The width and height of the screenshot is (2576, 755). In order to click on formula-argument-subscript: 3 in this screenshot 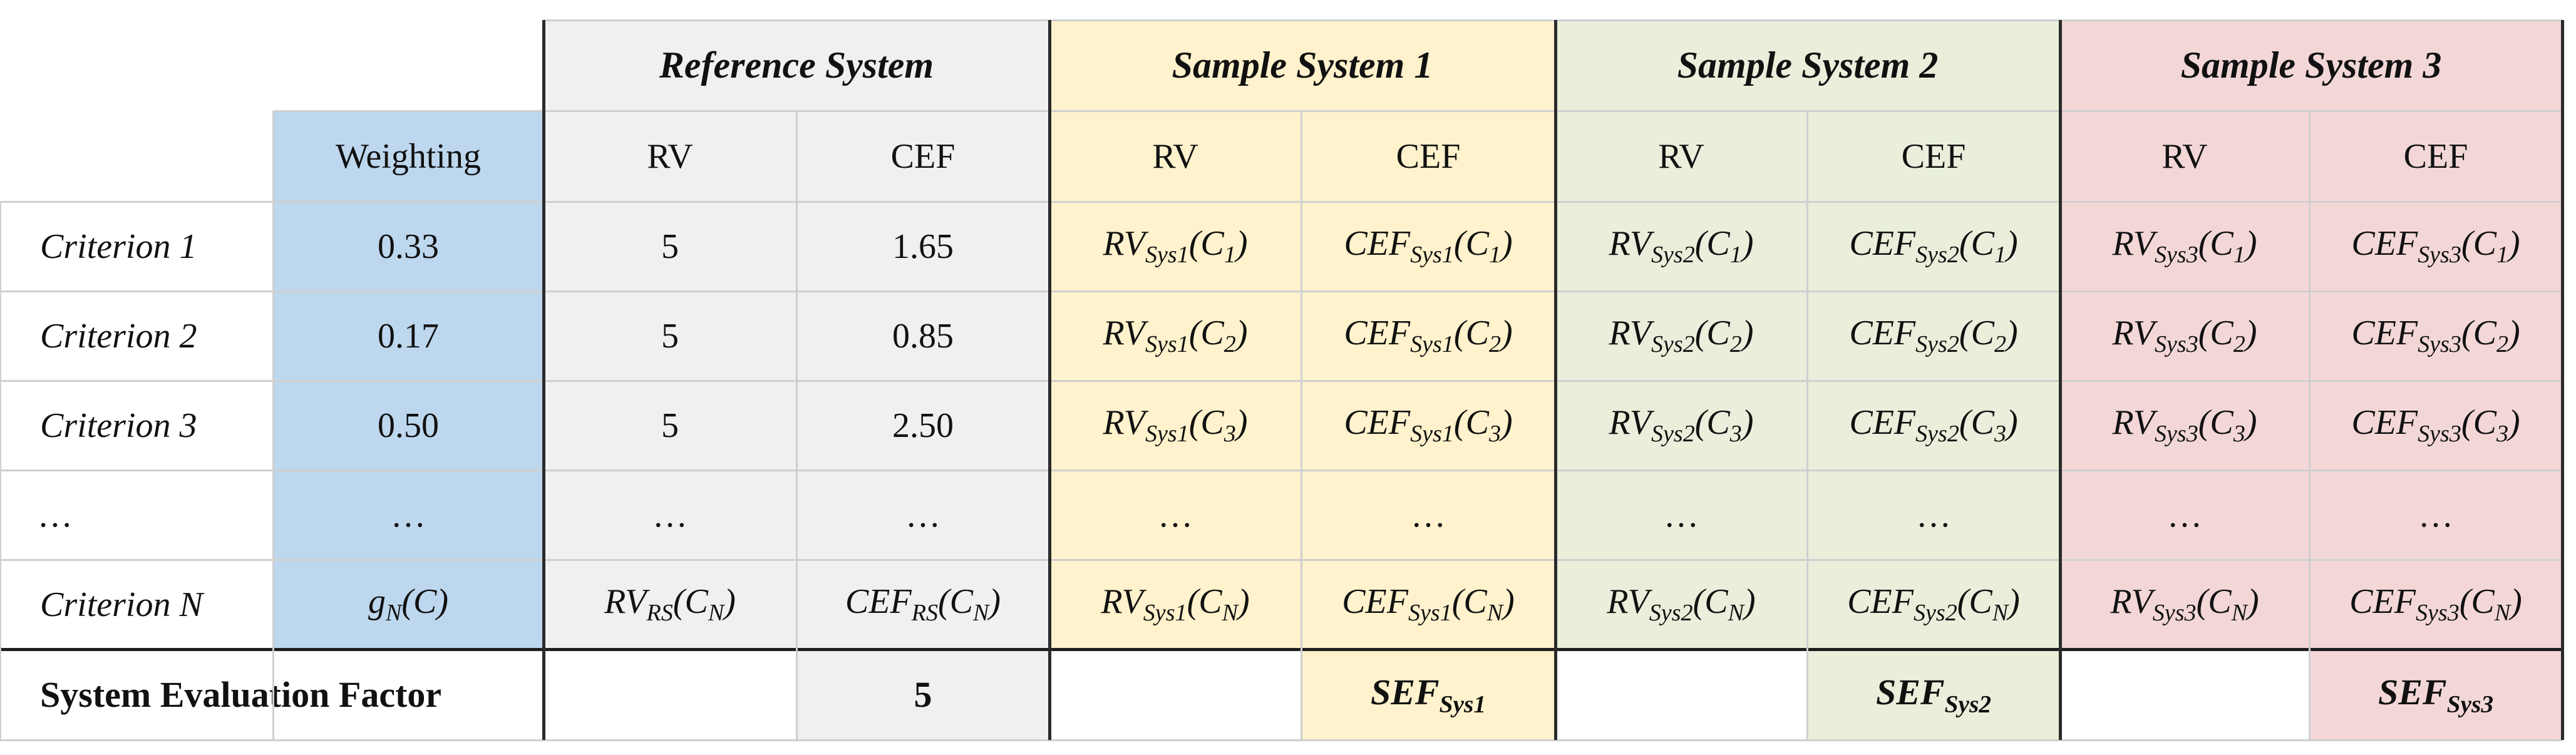, I will do `click(2502, 434)`.